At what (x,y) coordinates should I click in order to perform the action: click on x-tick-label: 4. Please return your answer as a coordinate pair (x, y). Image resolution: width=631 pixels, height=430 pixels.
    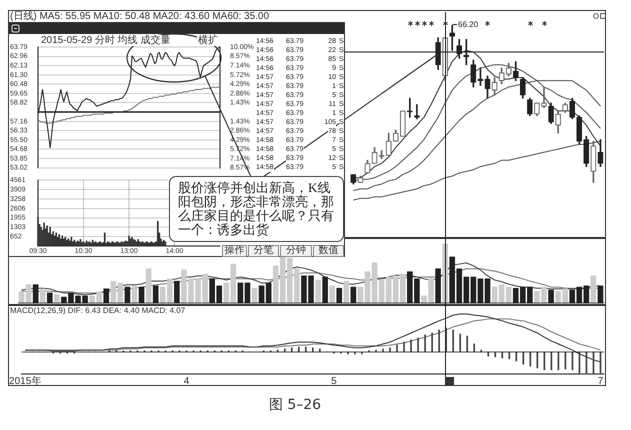
    Looking at the image, I should click on (187, 381).